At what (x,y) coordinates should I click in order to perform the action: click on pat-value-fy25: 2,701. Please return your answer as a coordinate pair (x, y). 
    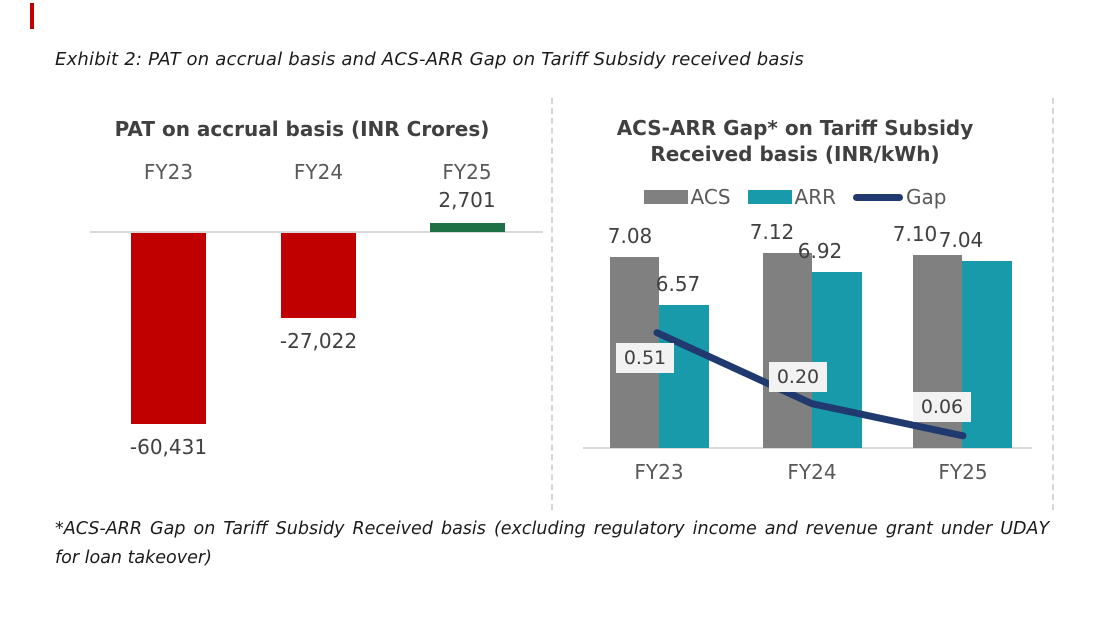
    Looking at the image, I should click on (467, 200).